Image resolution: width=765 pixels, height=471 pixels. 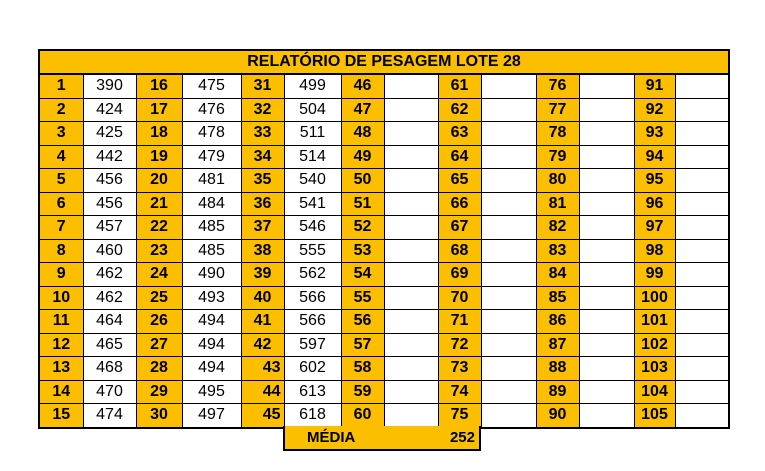 I want to click on animal-number: 8, so click(x=61, y=250).